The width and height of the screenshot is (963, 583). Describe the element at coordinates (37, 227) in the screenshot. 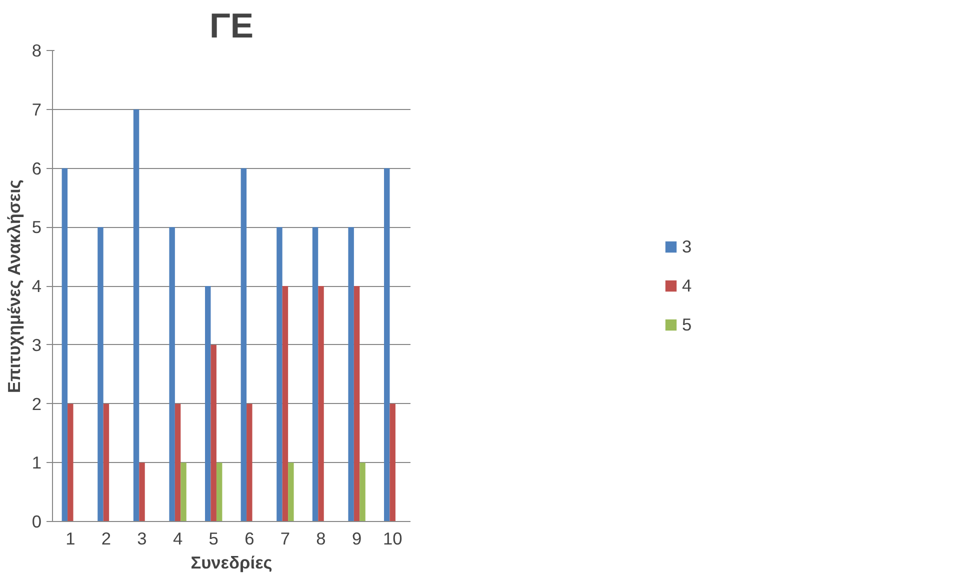

I see `y-tick-label: 5` at that location.